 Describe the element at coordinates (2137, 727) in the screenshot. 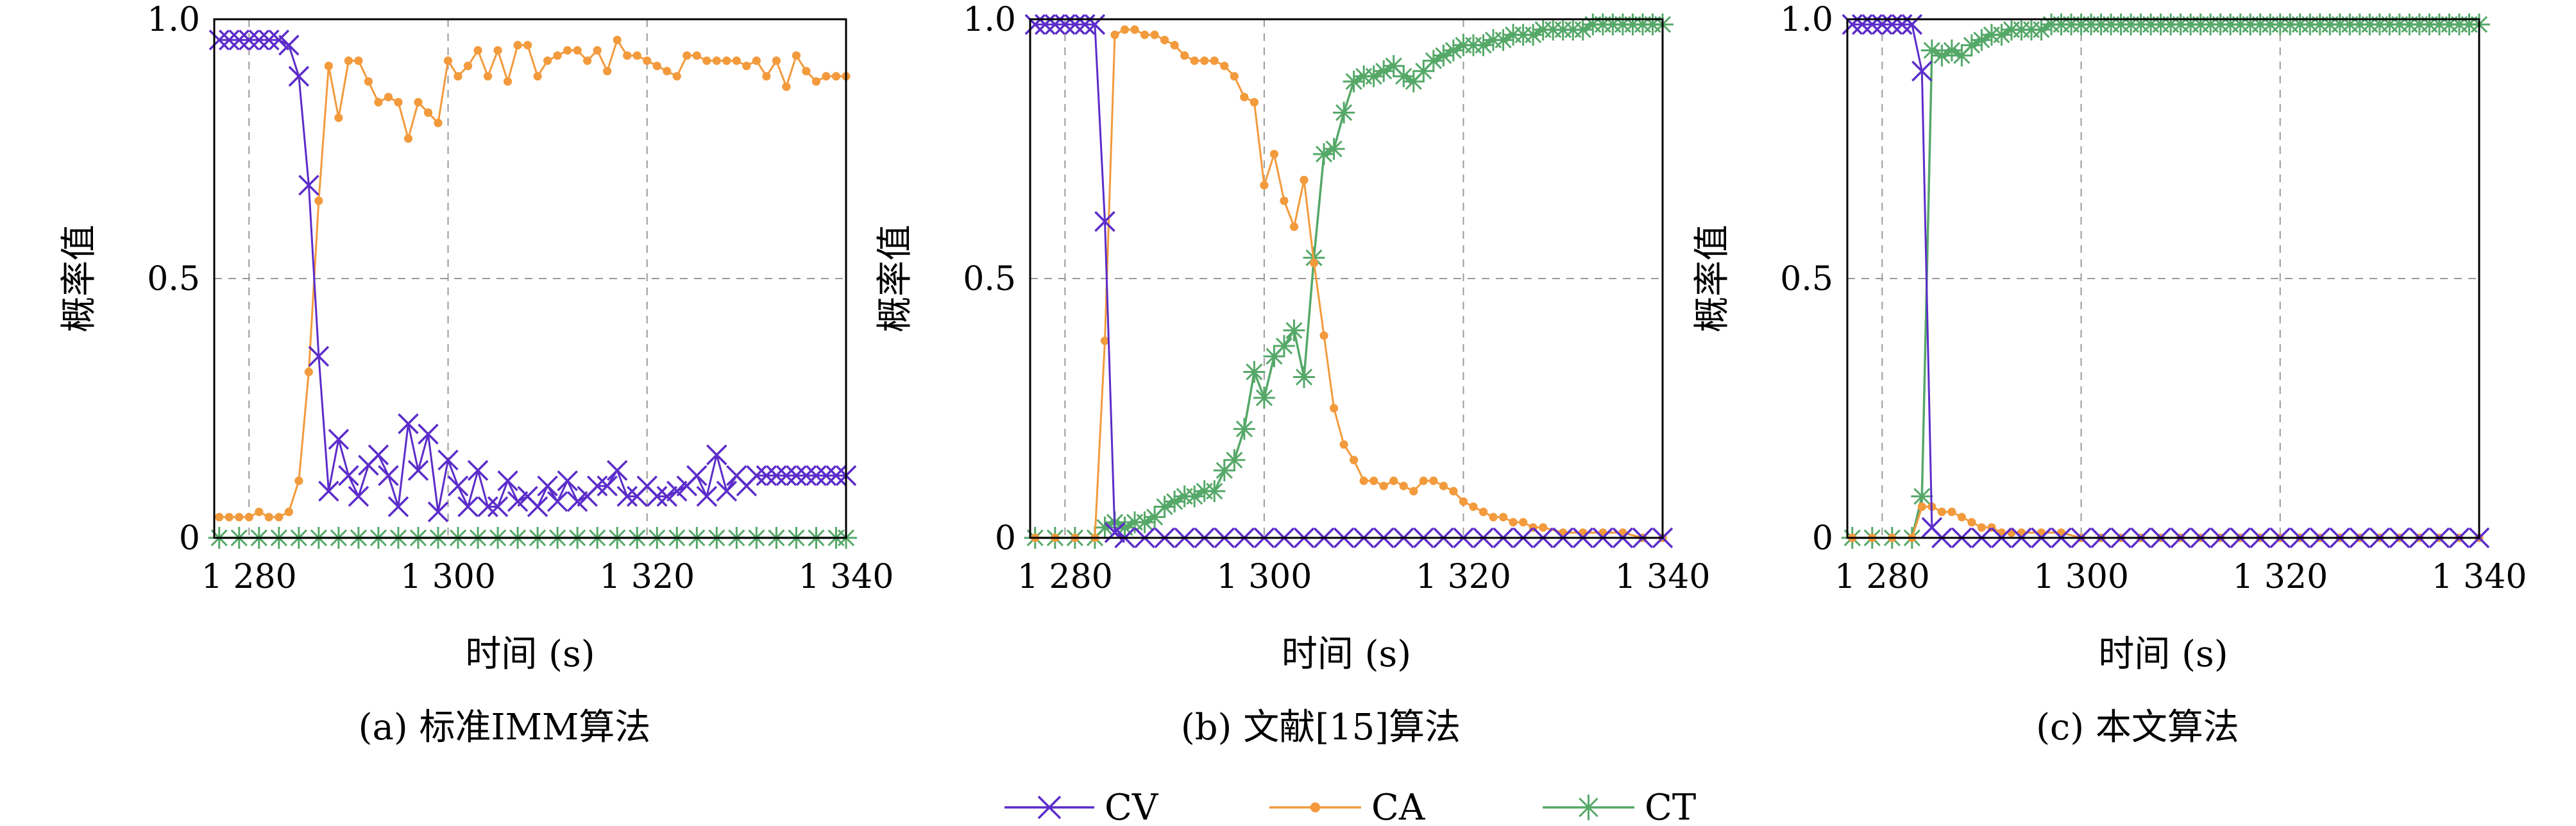

I see `panel-caption: (c) 本文算法` at that location.